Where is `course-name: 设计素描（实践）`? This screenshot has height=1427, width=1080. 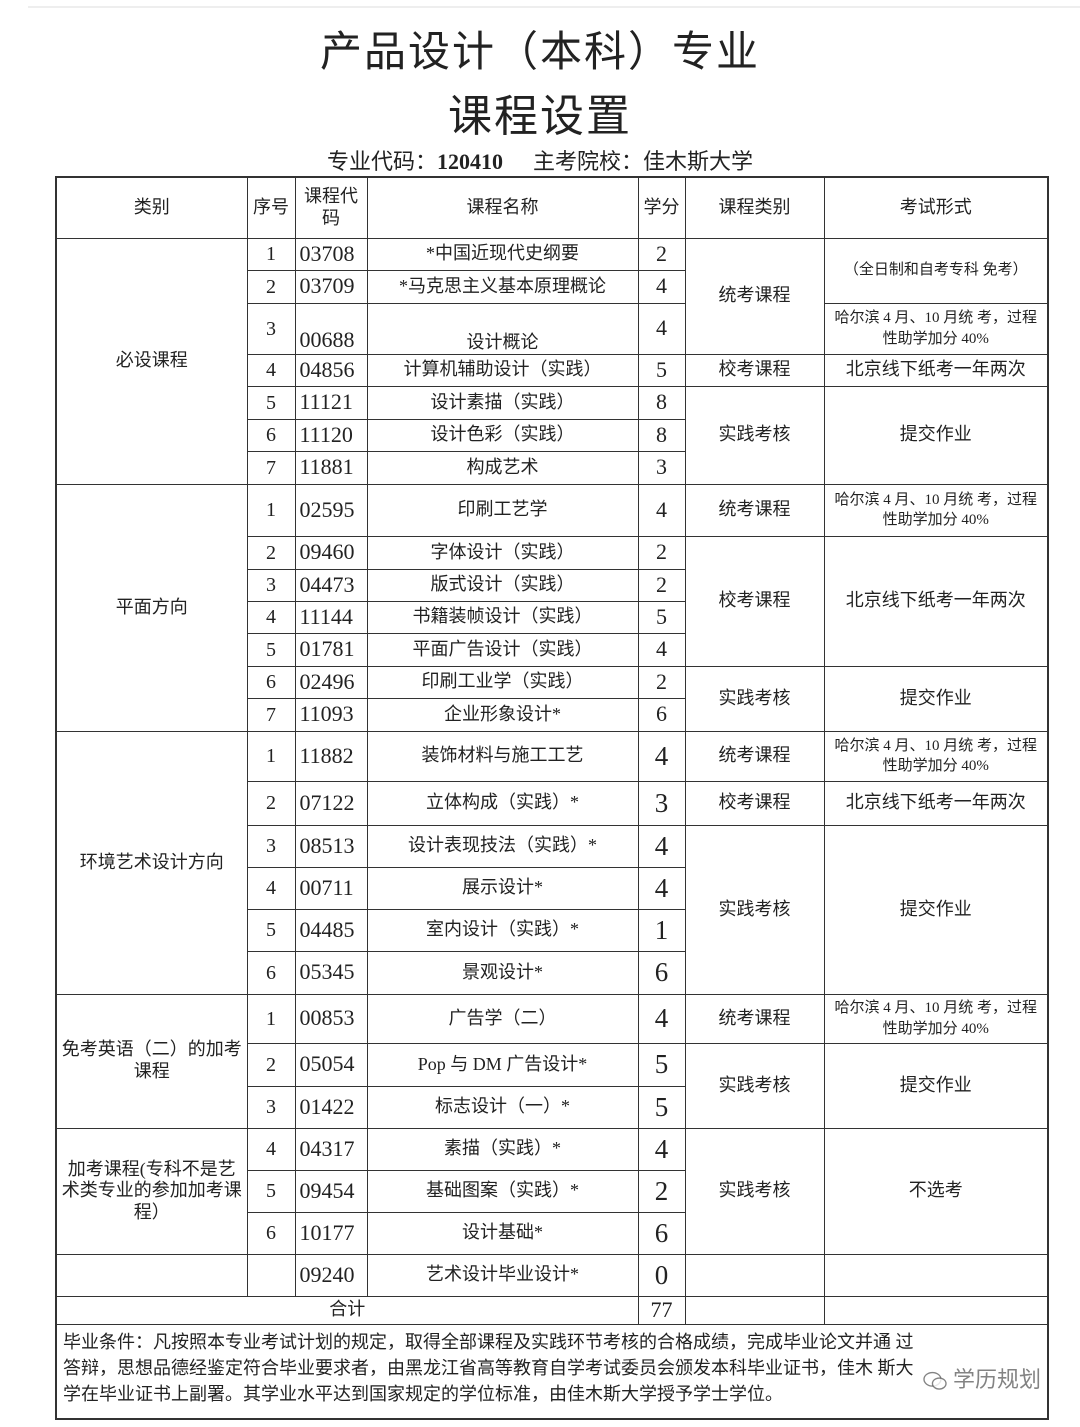
course-name: 设计素描（实践） is located at coordinates (502, 402).